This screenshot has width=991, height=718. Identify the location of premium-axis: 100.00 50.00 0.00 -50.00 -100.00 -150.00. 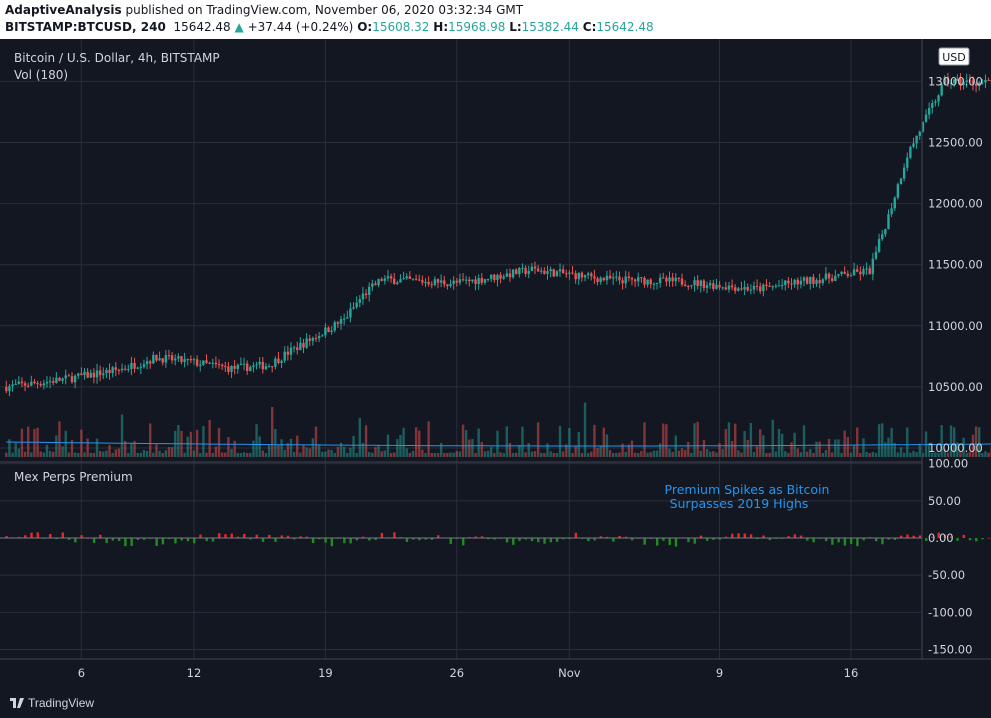
(950, 557).